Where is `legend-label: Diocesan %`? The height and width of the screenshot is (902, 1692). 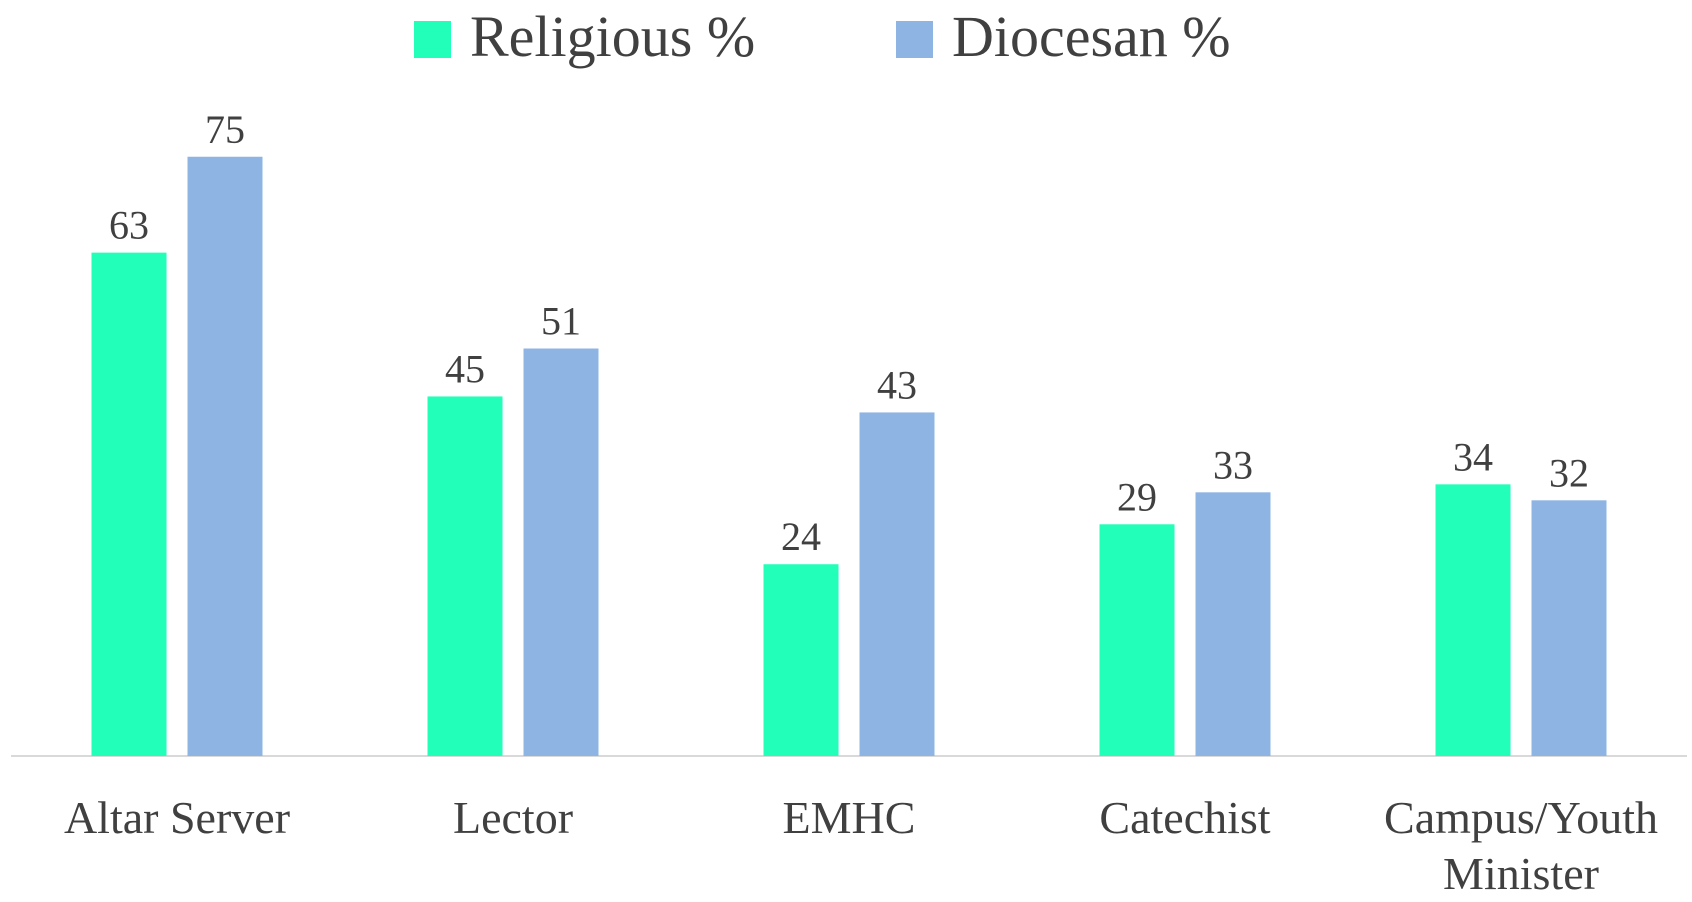
legend-label: Diocesan % is located at coordinates (1091, 36).